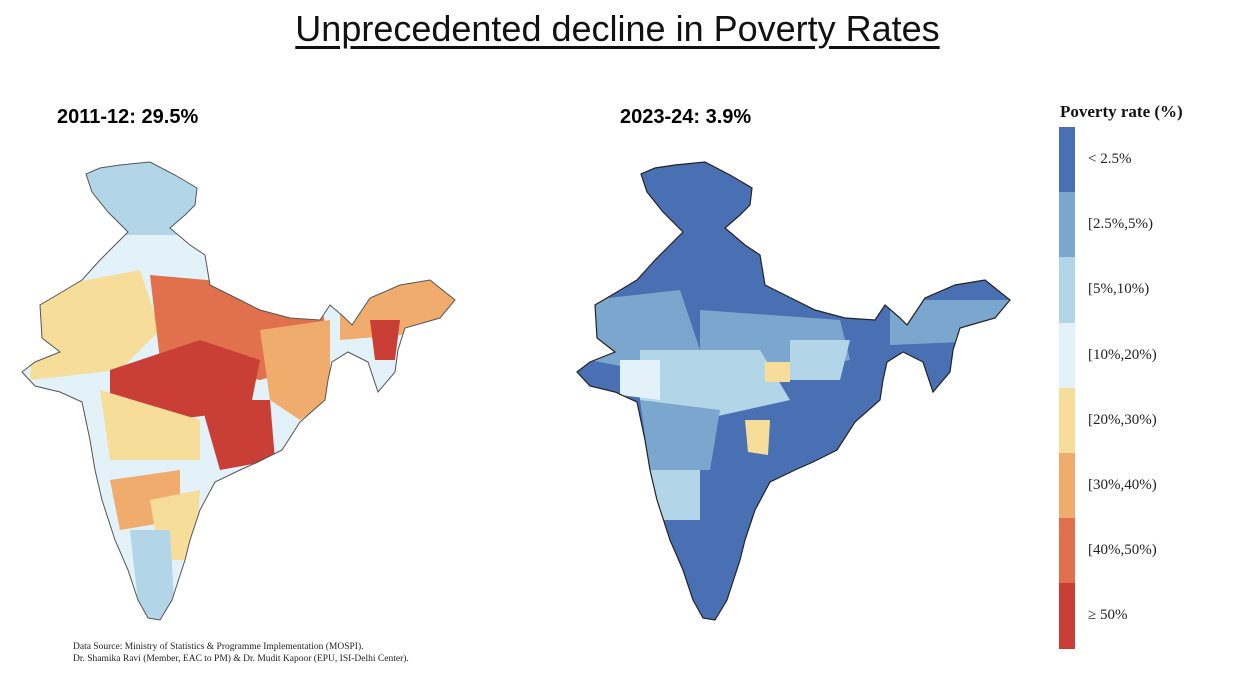  Describe the element at coordinates (1122, 419) in the screenshot. I see `legend-label: [20%,30%)` at that location.